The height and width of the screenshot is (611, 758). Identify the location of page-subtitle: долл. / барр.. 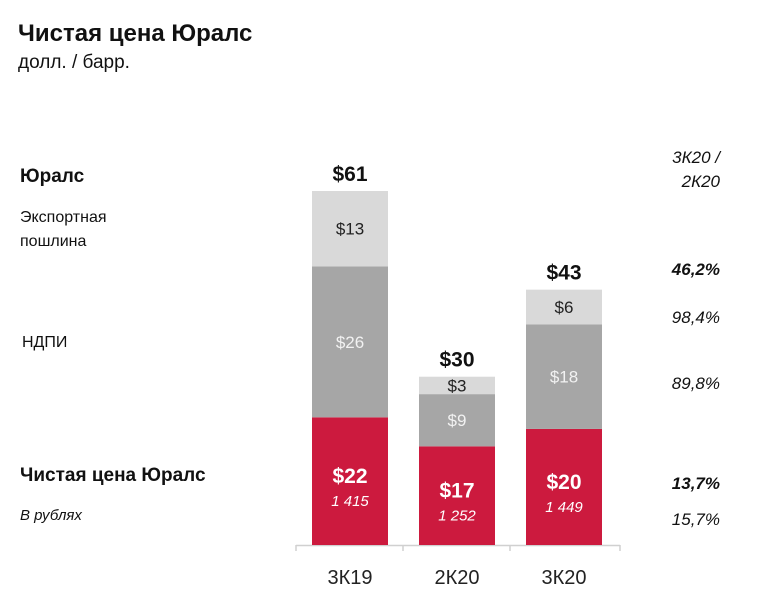
(74, 62).